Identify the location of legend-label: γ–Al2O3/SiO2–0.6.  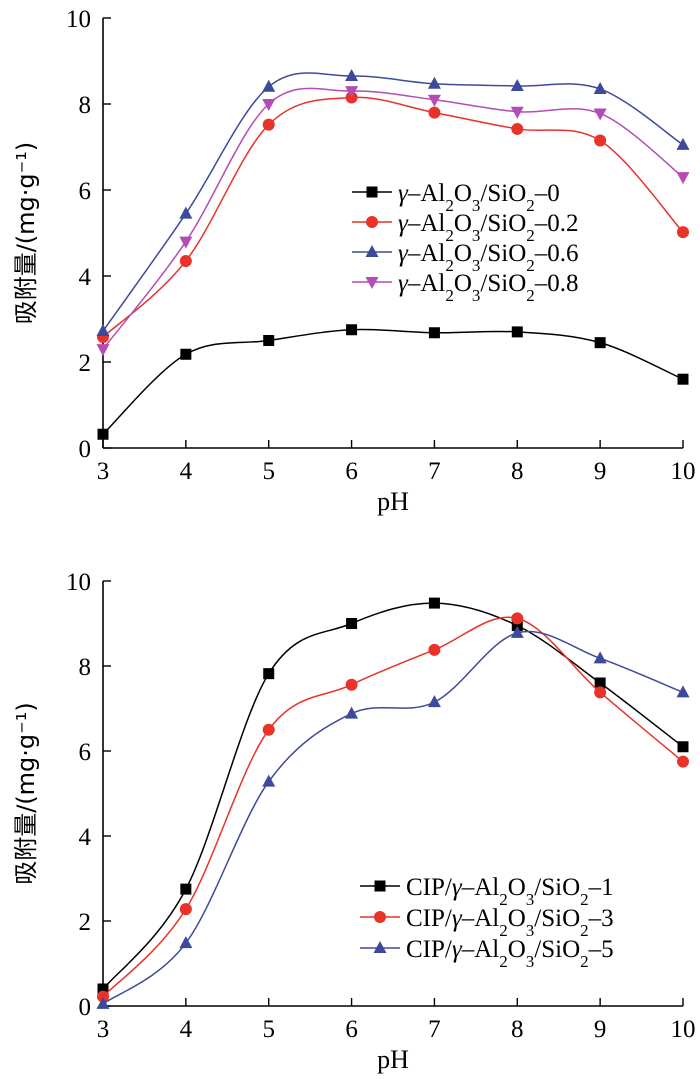
(488, 257).